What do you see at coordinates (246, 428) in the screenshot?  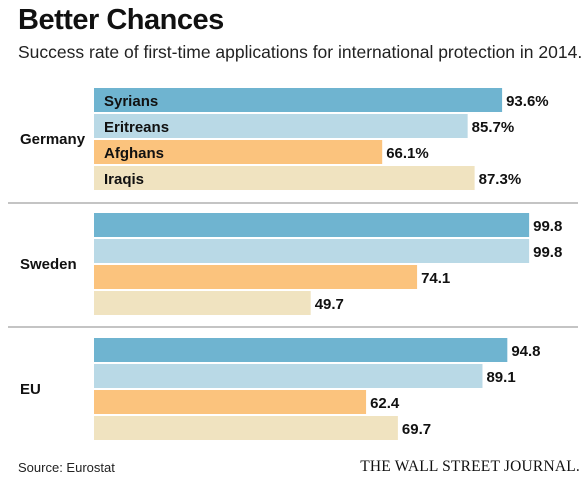 I see `bar-eu-iraqis` at bounding box center [246, 428].